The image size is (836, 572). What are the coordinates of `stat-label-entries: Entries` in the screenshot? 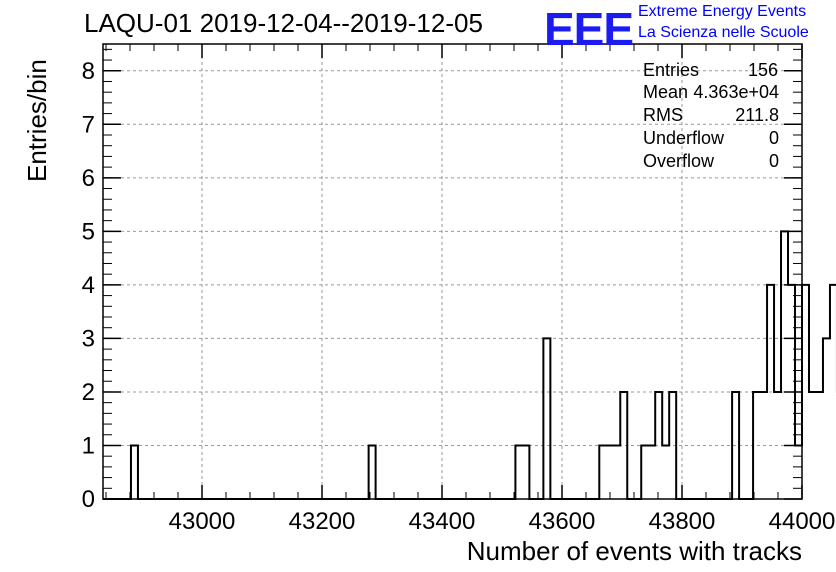 It's located at (671, 70).